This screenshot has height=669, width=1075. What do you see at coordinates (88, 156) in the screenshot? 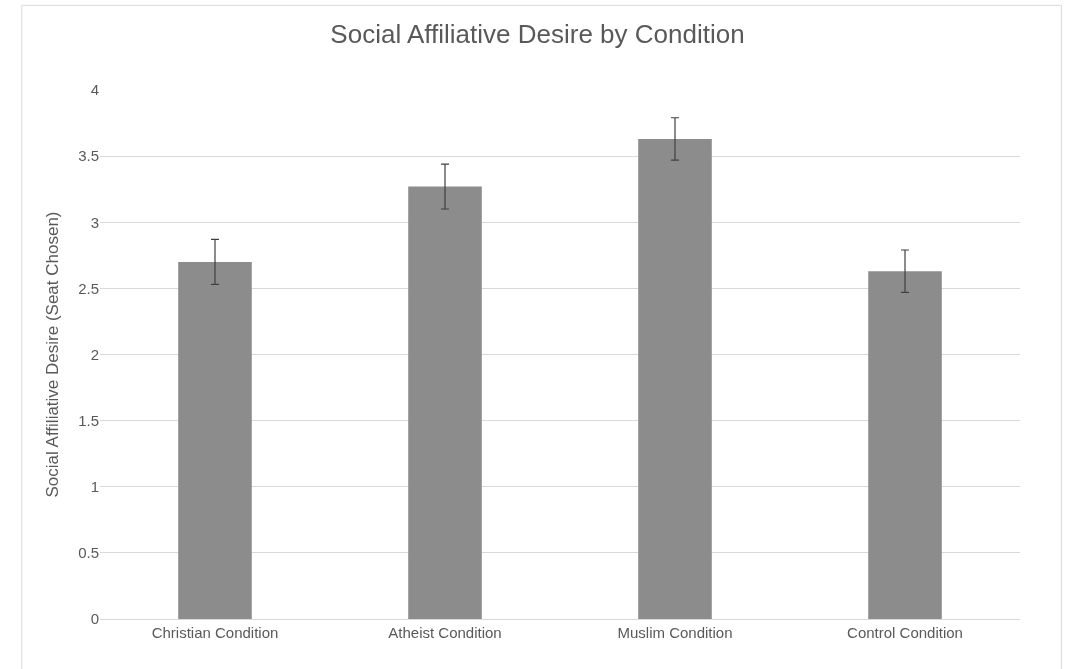
I see `y-tick-label: 3.5` at bounding box center [88, 156].